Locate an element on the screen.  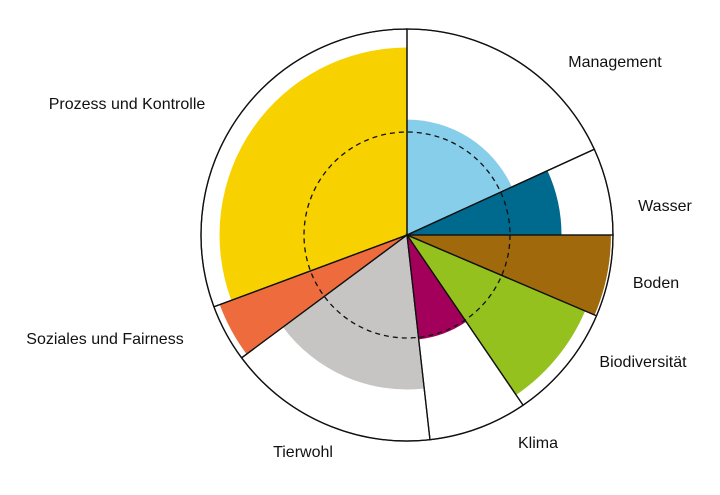
label-prozess-und-kontrolle: Prozess und Kontrolle is located at coordinates (127, 104).